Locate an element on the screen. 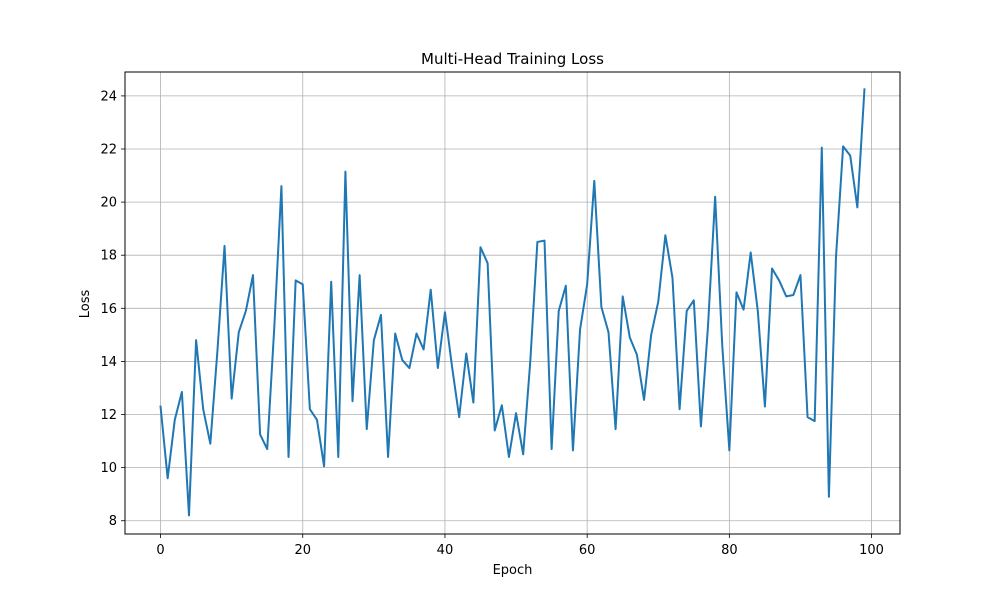  x-tick-label: 100 is located at coordinates (871, 550).